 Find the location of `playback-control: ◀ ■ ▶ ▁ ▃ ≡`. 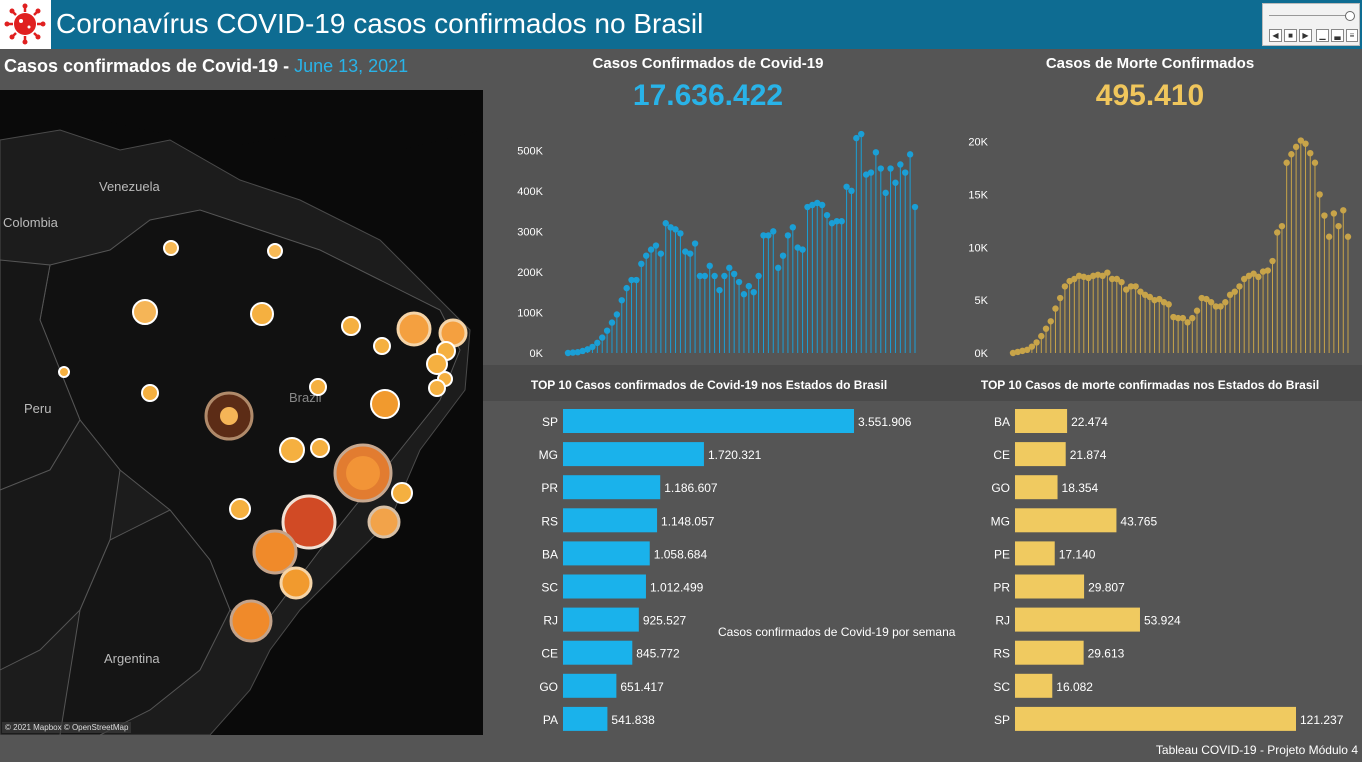

playback-control: ◀ ■ ▶ ▁ ▃ ≡ is located at coordinates (1311, 24).